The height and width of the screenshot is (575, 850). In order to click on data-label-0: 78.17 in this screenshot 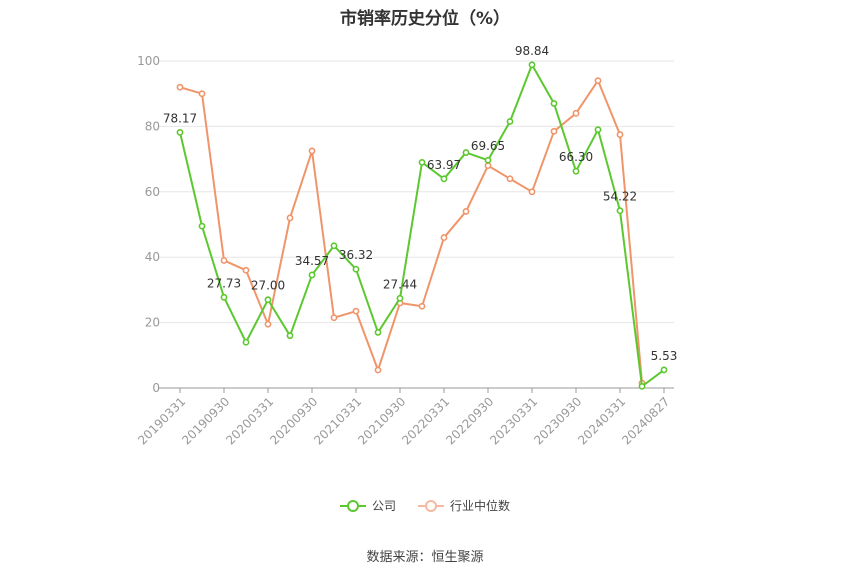, I will do `click(180, 118)`.